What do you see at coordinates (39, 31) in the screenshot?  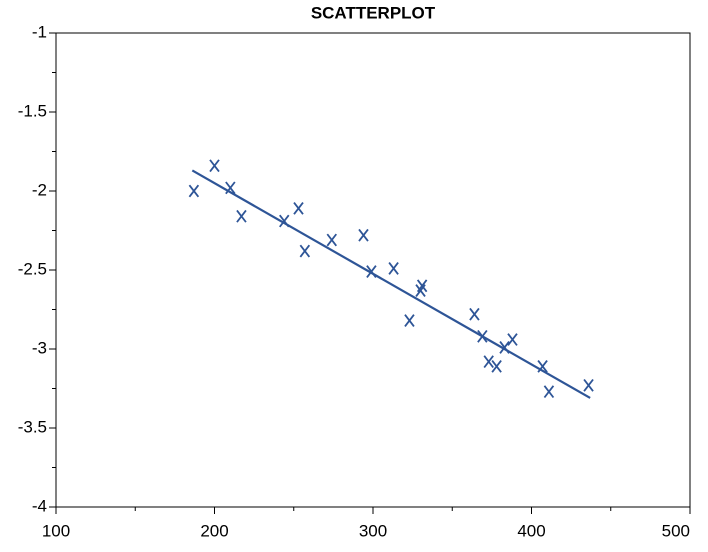 I see `y-tick-label: -1` at bounding box center [39, 31].